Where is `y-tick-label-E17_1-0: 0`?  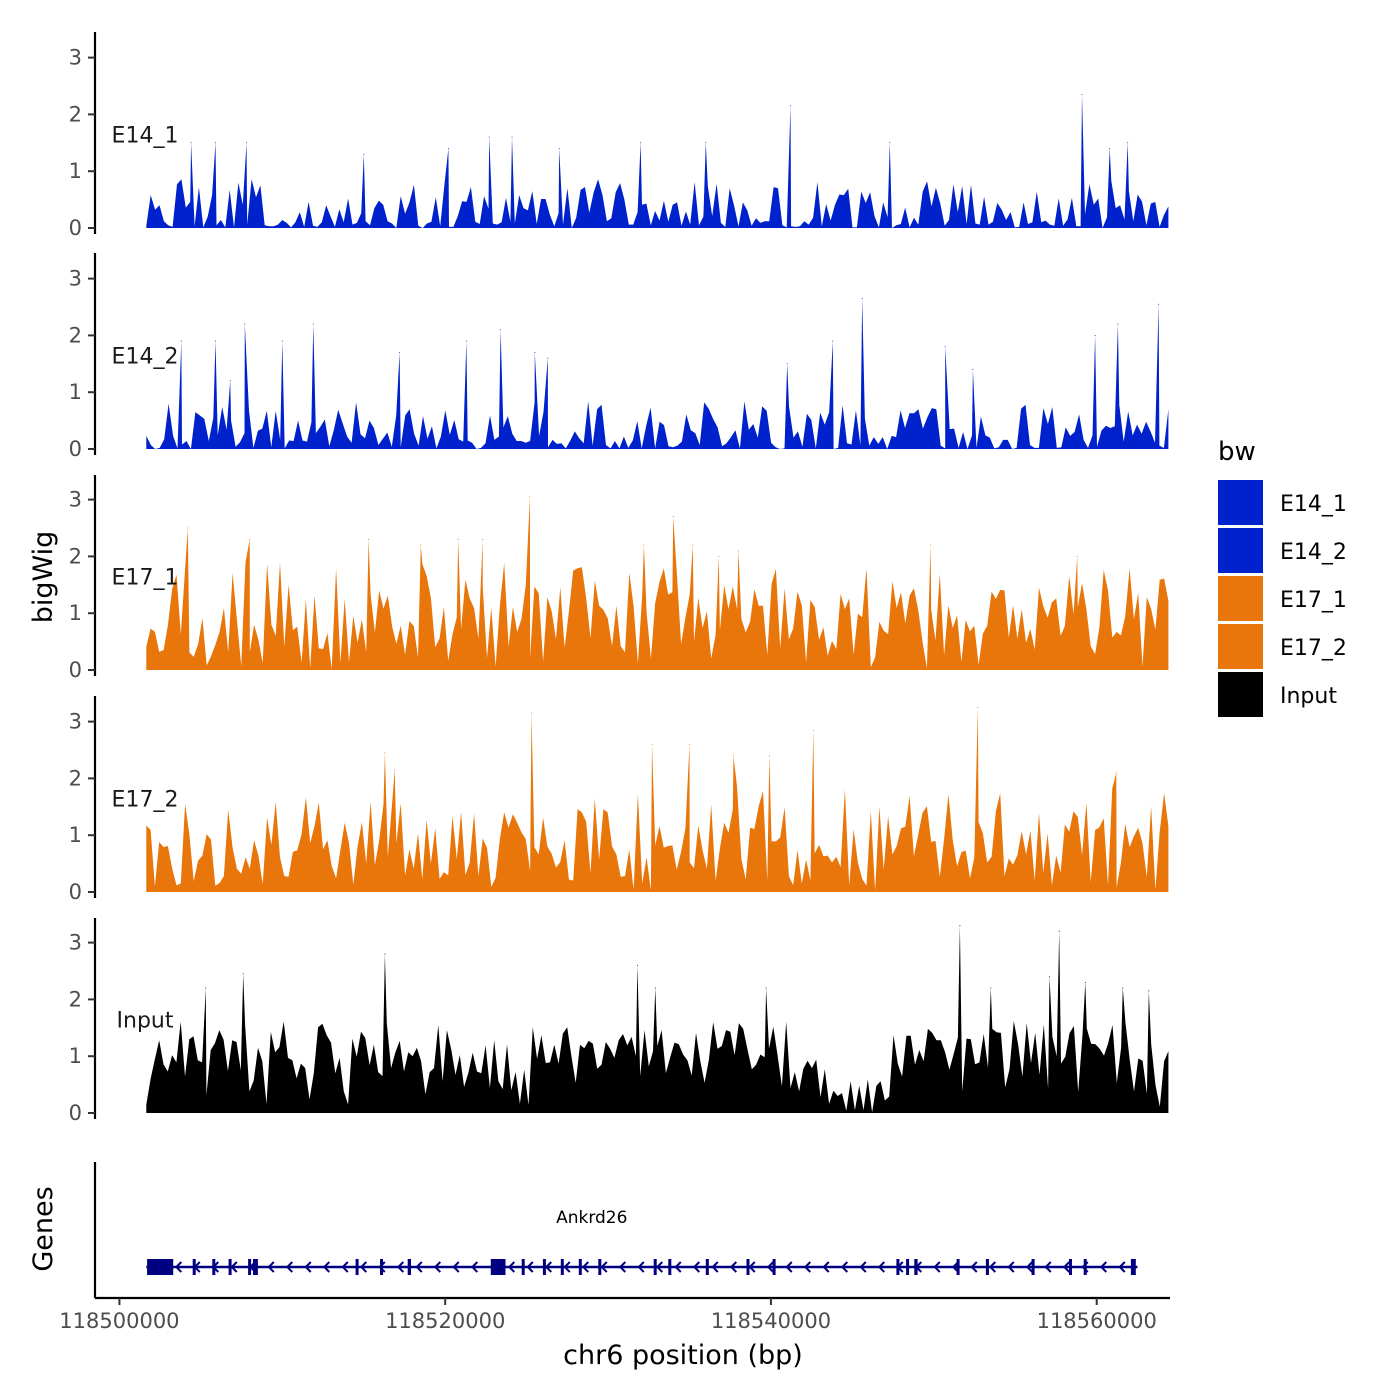 y-tick-label-E17_1-0: 0 is located at coordinates (75, 670).